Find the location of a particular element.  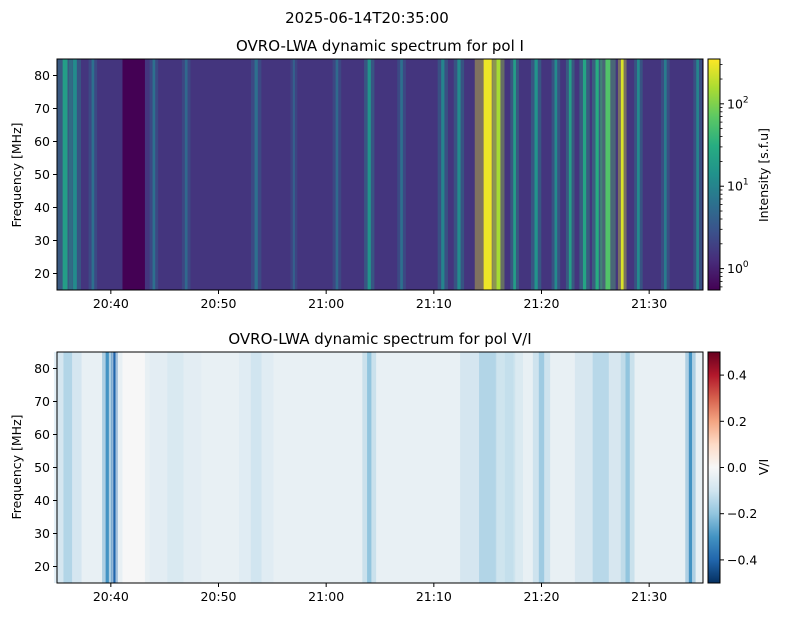

colorbar-tick-label: 10¹ is located at coordinates (738, 186).